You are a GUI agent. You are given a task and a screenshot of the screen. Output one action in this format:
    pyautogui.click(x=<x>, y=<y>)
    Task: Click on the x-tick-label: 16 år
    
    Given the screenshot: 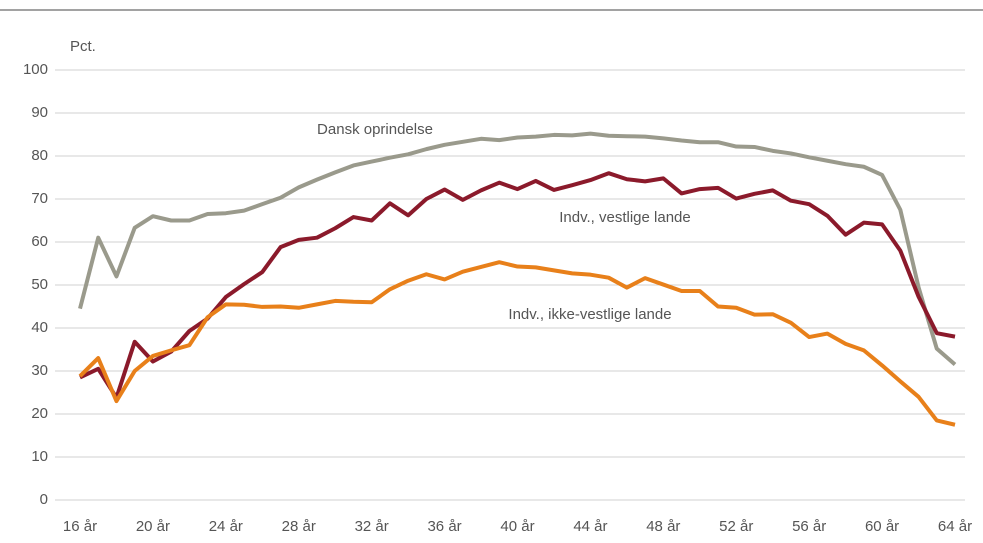 What is the action you would take?
    pyautogui.click(x=80, y=526)
    